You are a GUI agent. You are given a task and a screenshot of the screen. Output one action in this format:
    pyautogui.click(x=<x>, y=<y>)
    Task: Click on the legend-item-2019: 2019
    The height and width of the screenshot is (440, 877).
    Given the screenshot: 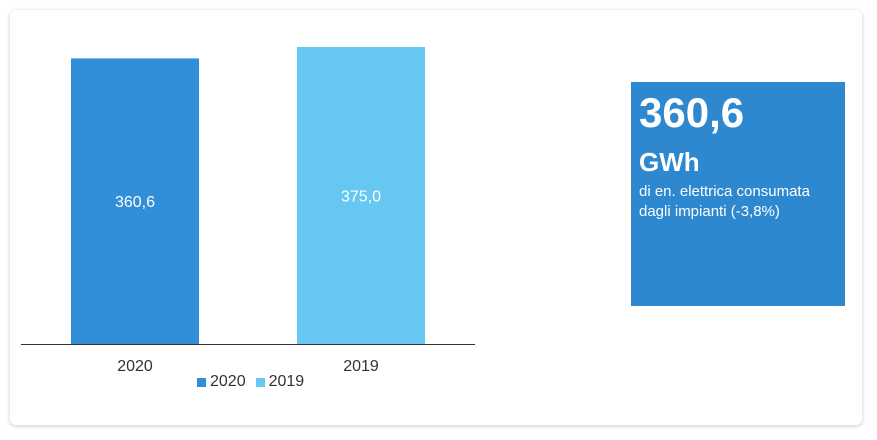 What is the action you would take?
    pyautogui.click(x=280, y=382)
    